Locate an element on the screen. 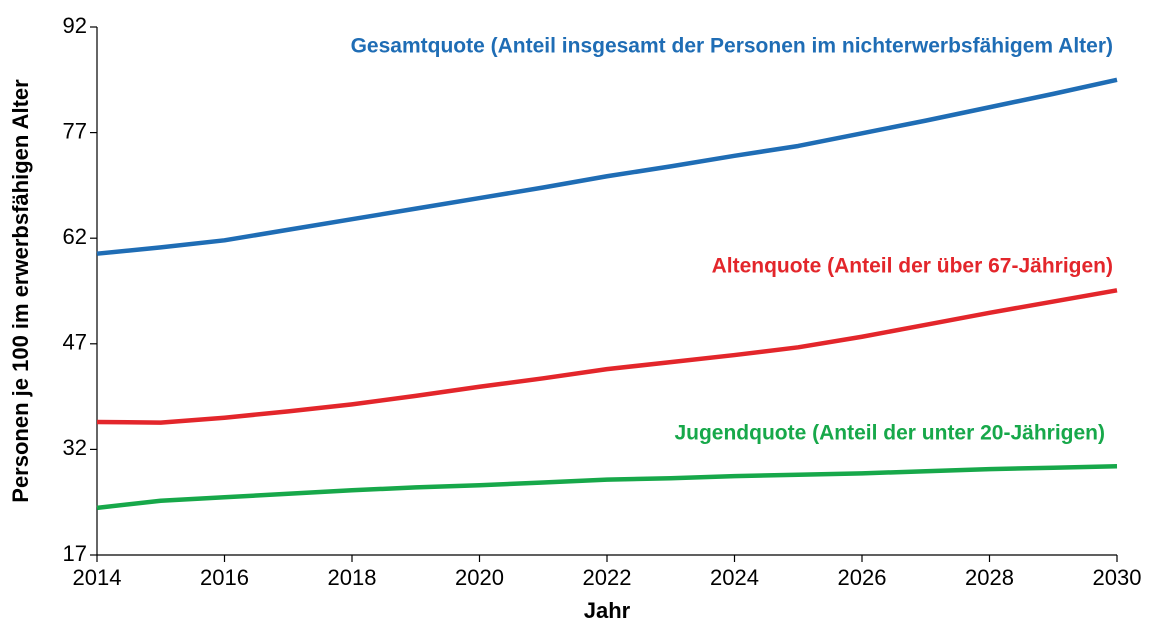 This screenshot has width=1153, height=637. x-tick-label: 2016 is located at coordinates (224, 577).